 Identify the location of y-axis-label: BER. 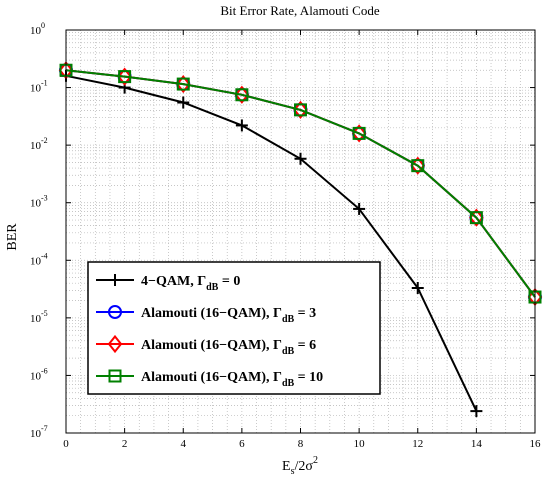
(12, 237).